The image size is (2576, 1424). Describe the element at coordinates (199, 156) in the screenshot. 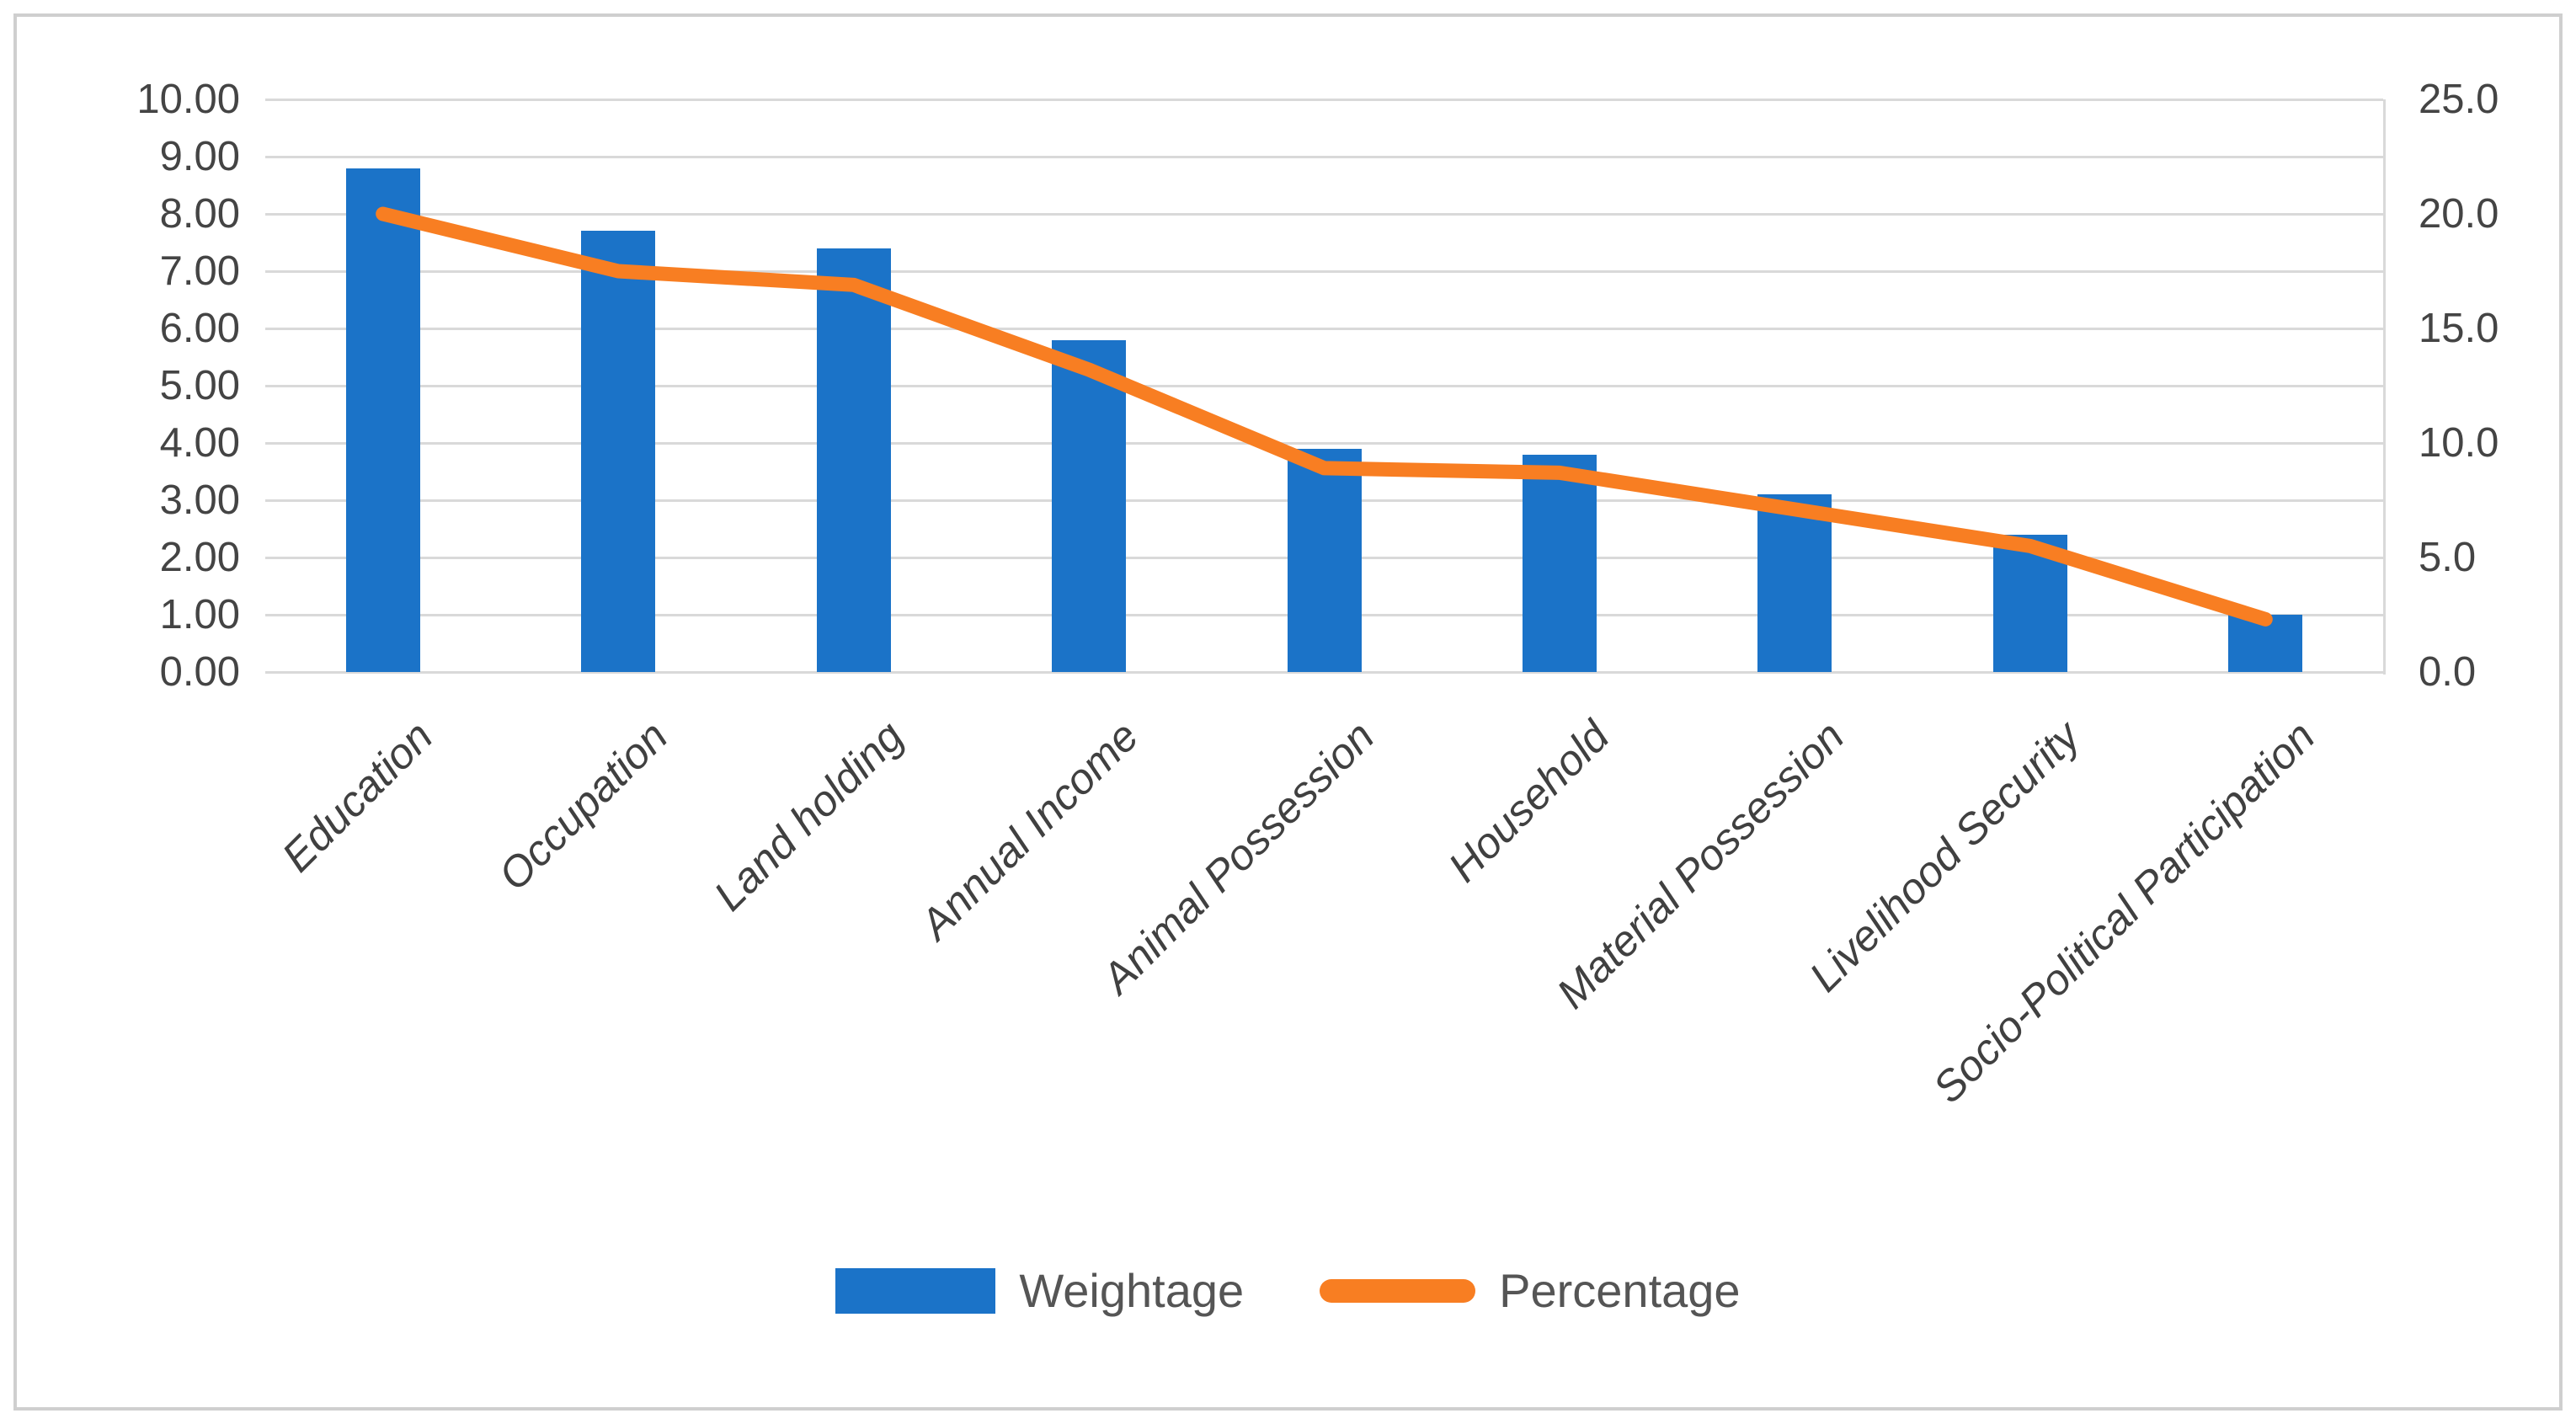

I see `left-axis-tick-label: 9.00` at that location.